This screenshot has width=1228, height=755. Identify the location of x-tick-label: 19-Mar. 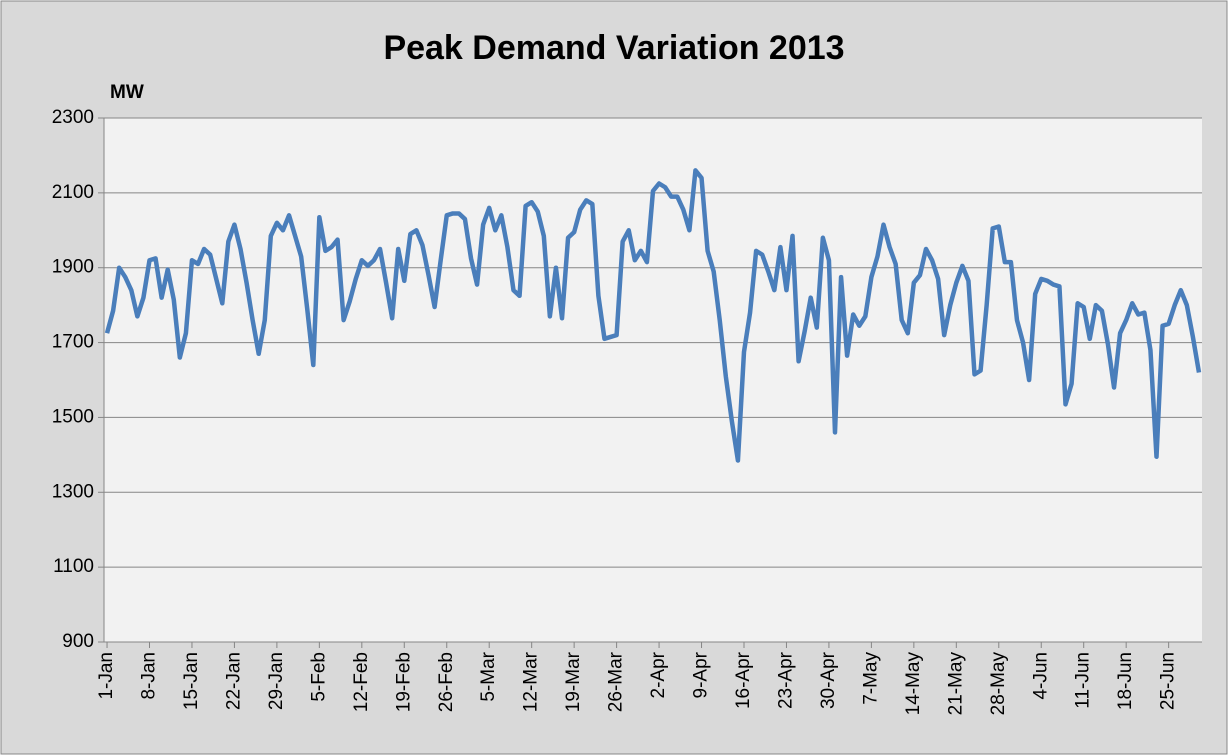
(573, 681).